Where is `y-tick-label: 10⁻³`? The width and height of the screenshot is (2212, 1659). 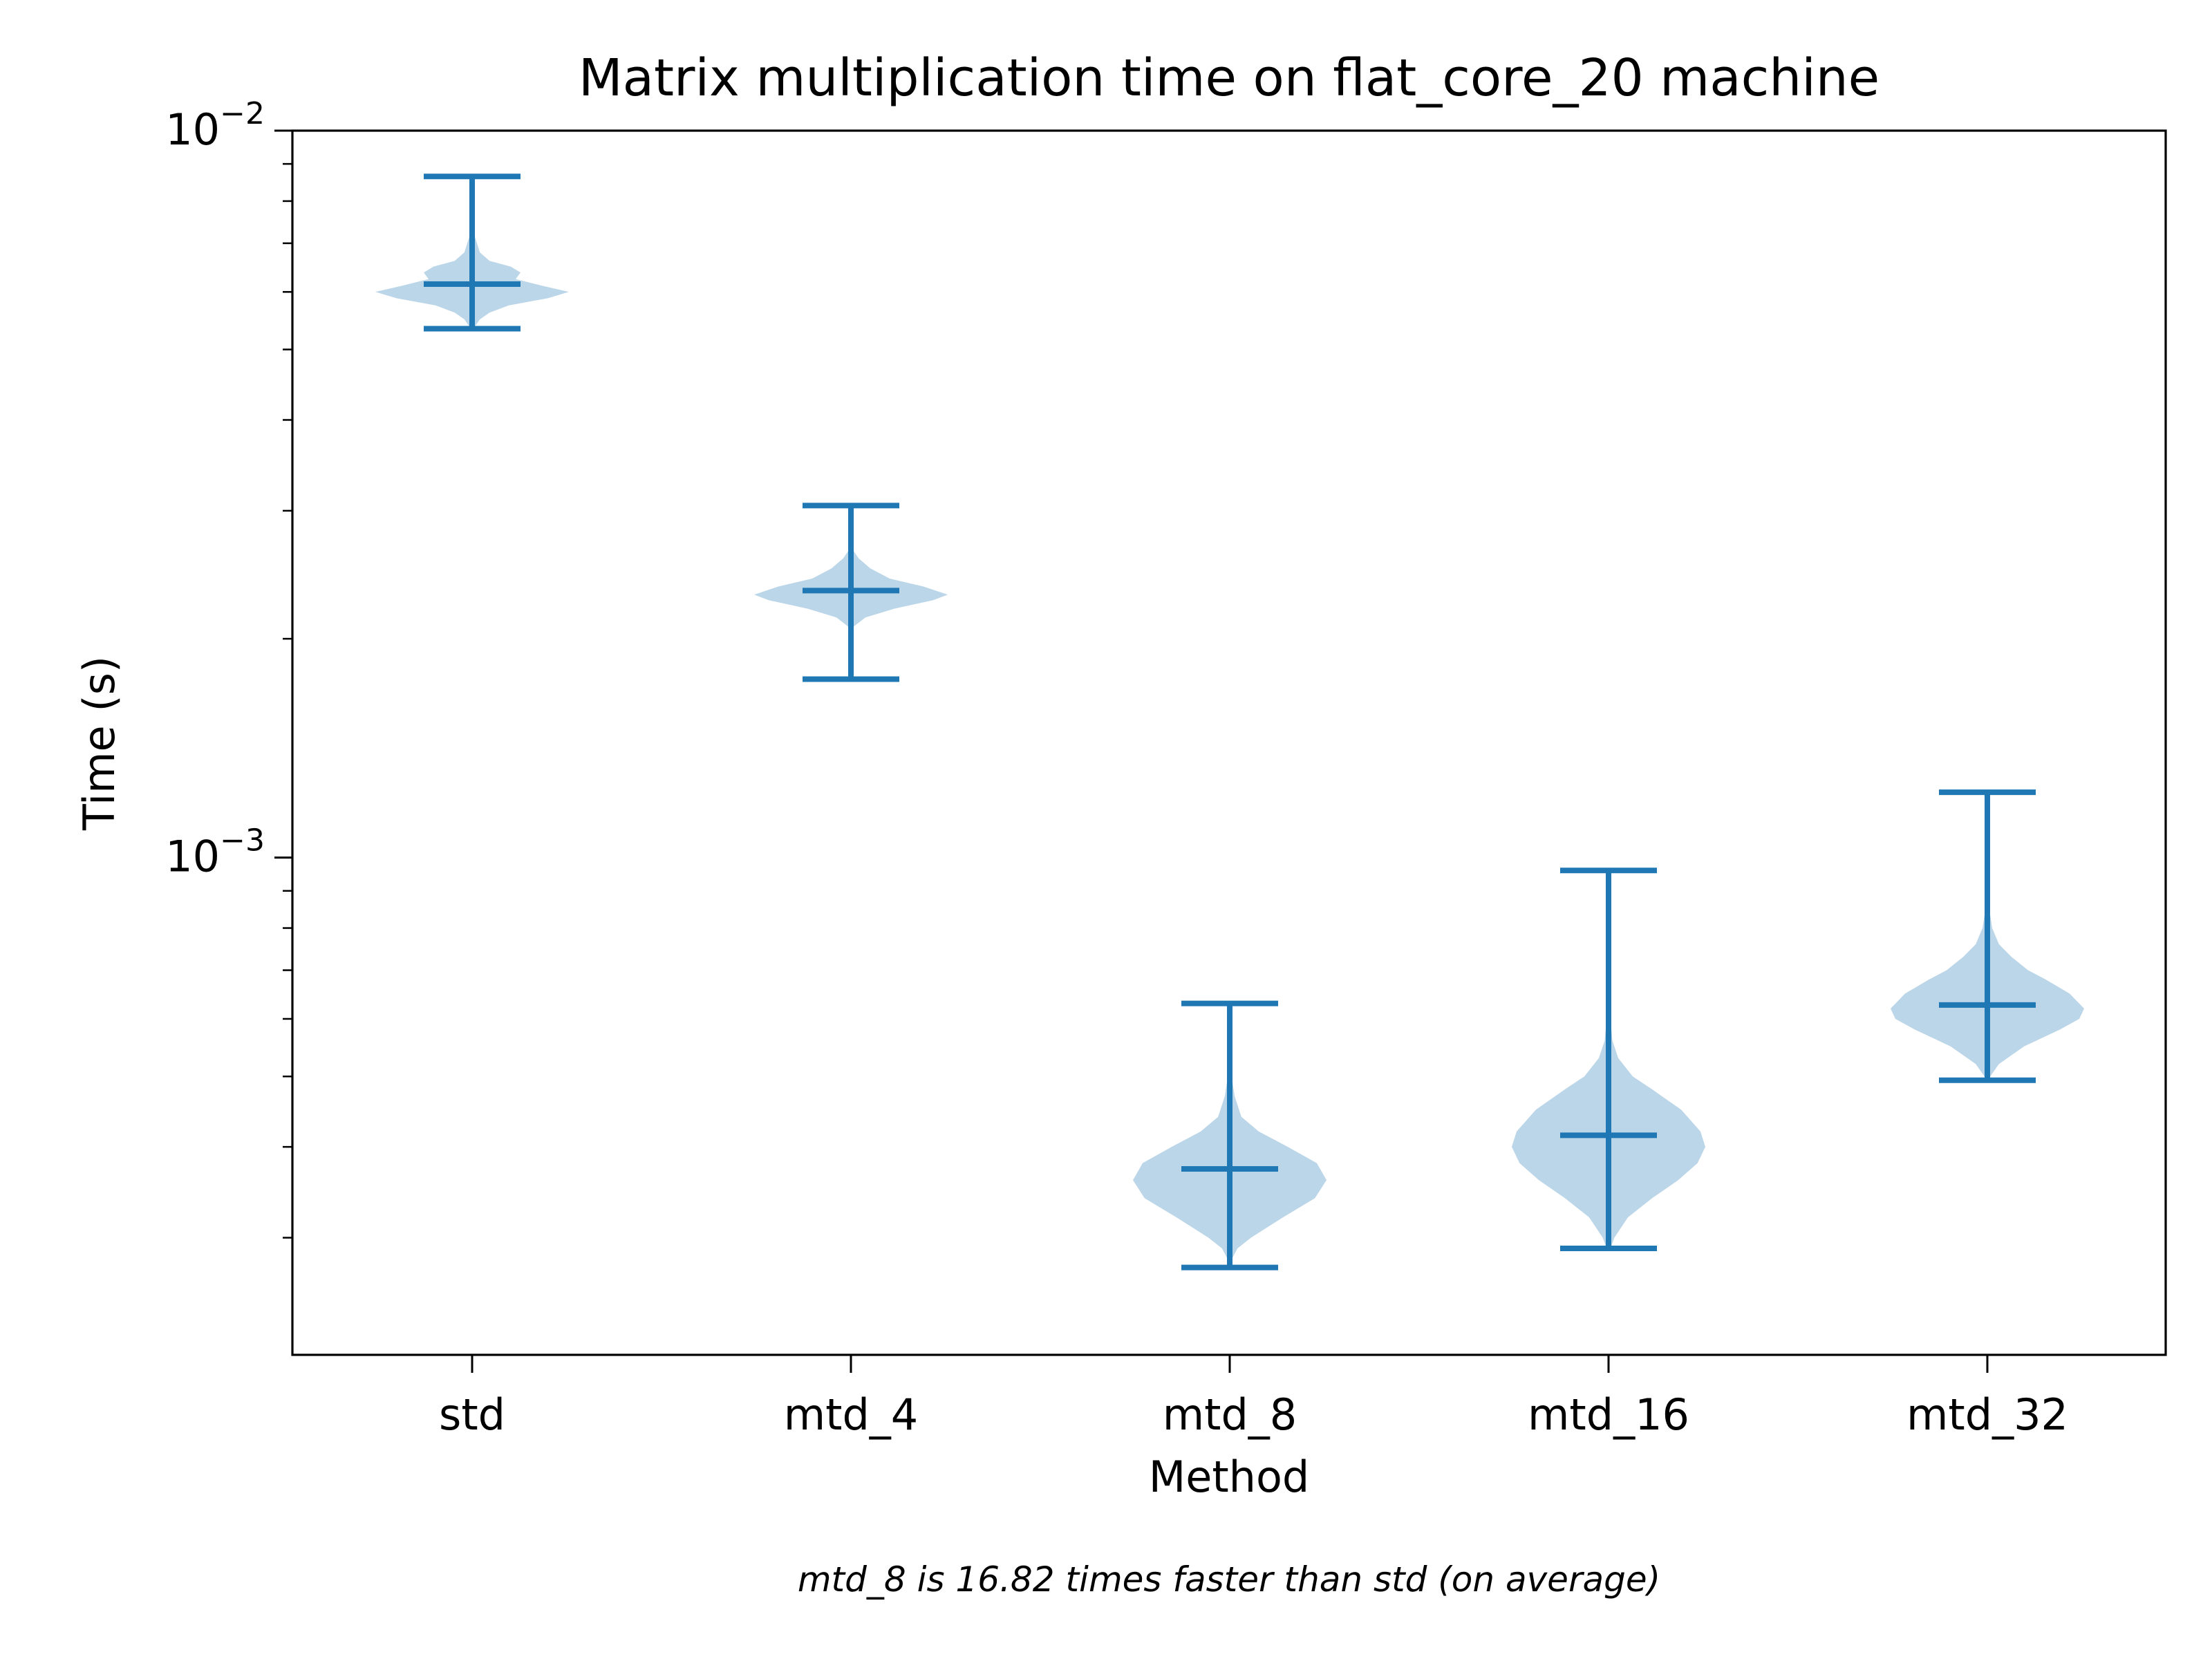 y-tick-label: 10⁻³ is located at coordinates (215, 852).